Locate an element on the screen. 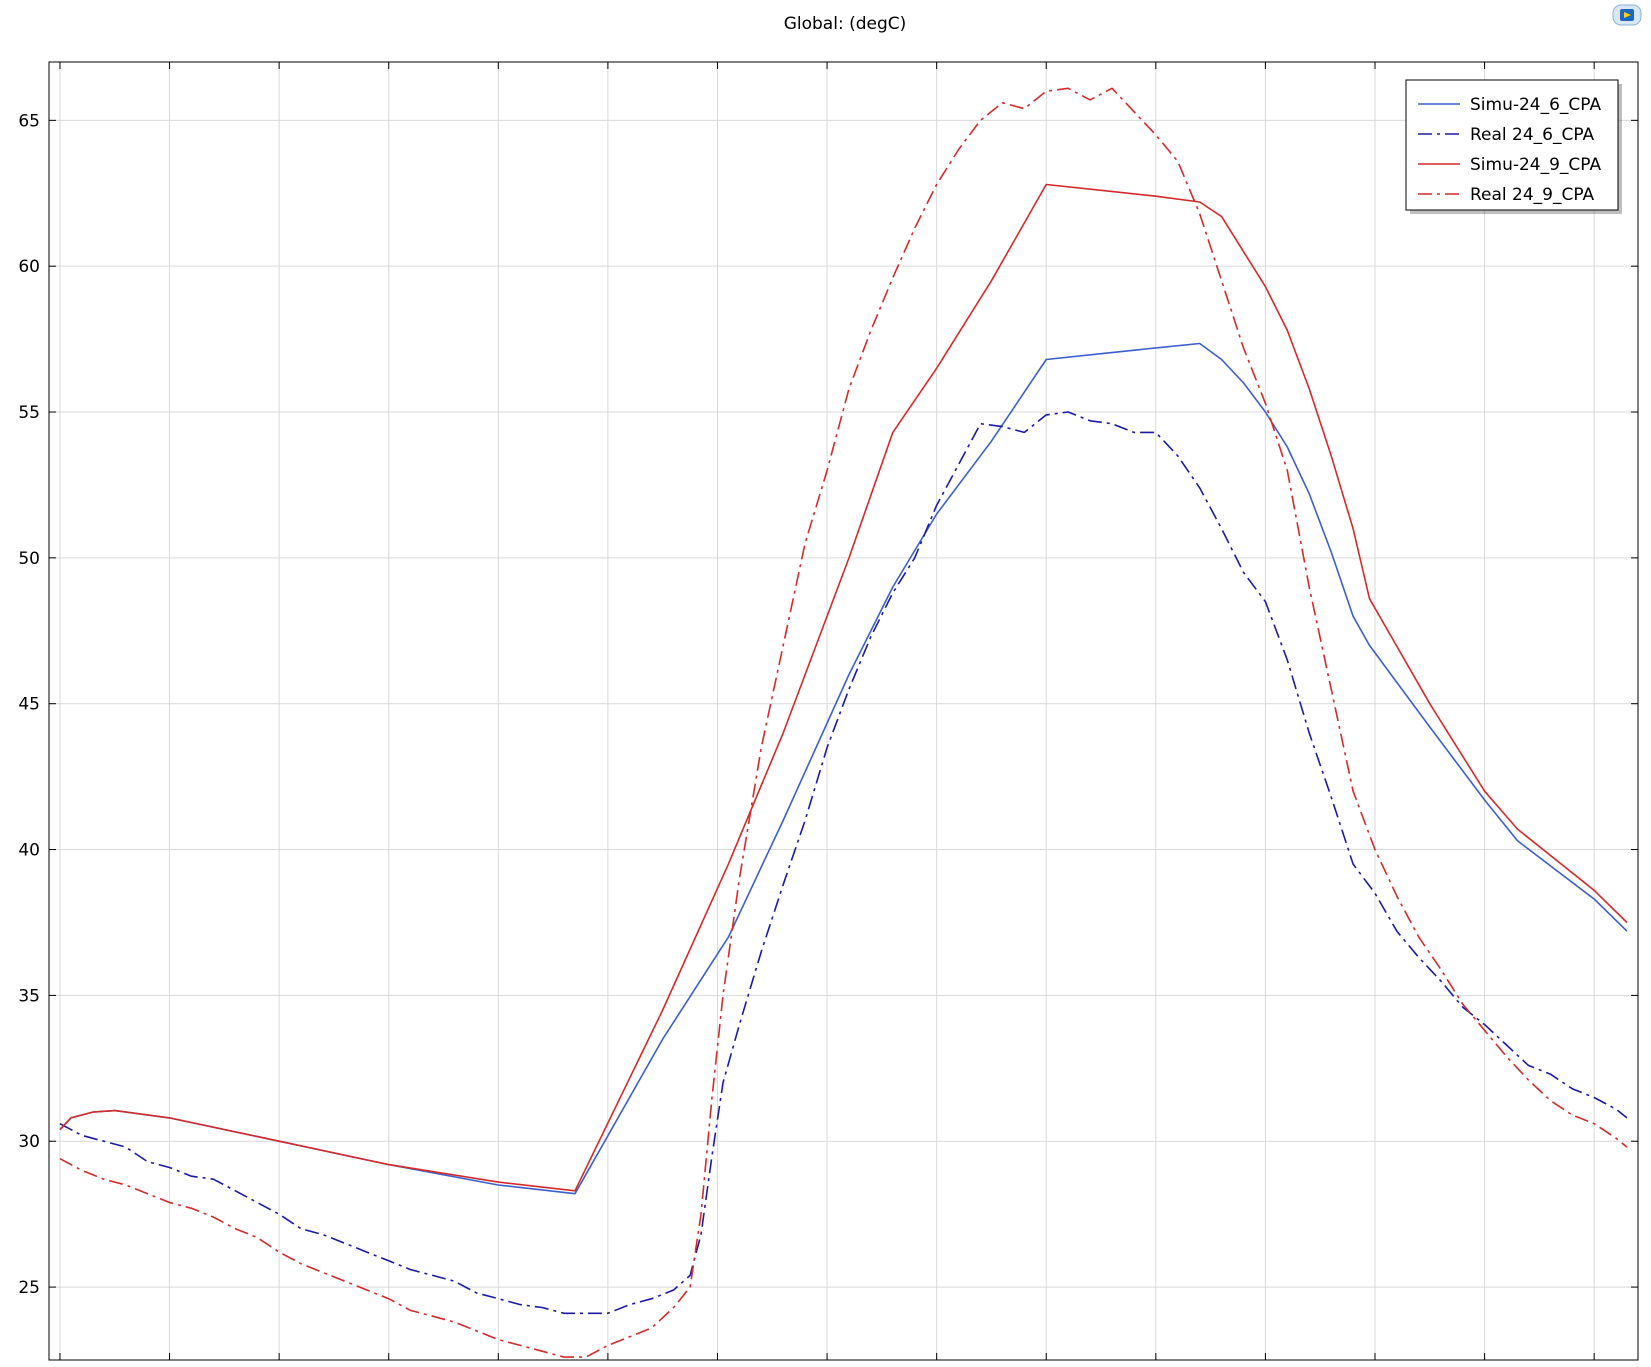  legend-entry-label: Simu-24_6_CPA is located at coordinates (1535, 105).